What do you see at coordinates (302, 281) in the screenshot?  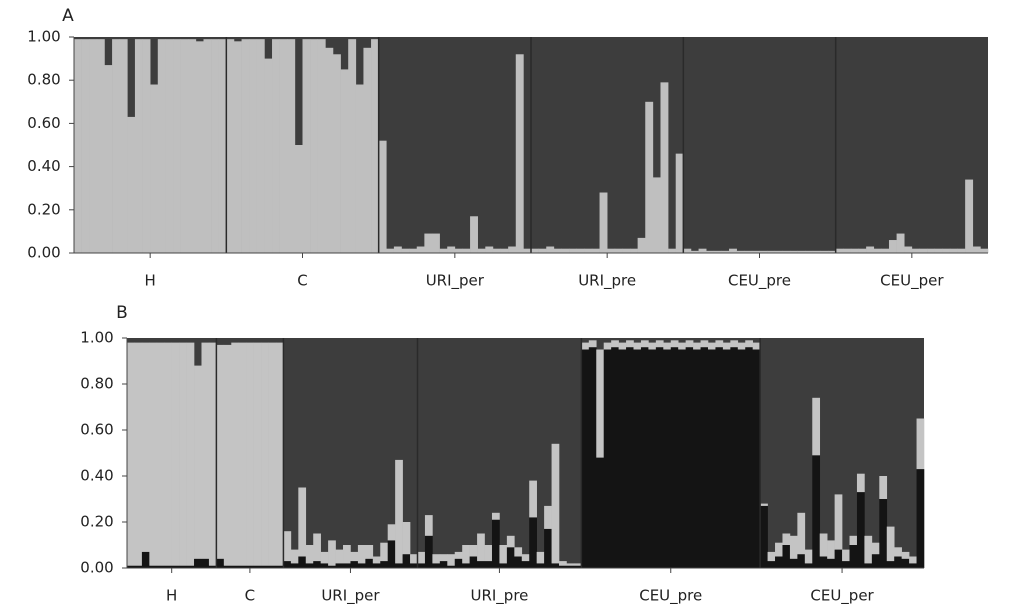 I see `group-label: C` at bounding box center [302, 281].